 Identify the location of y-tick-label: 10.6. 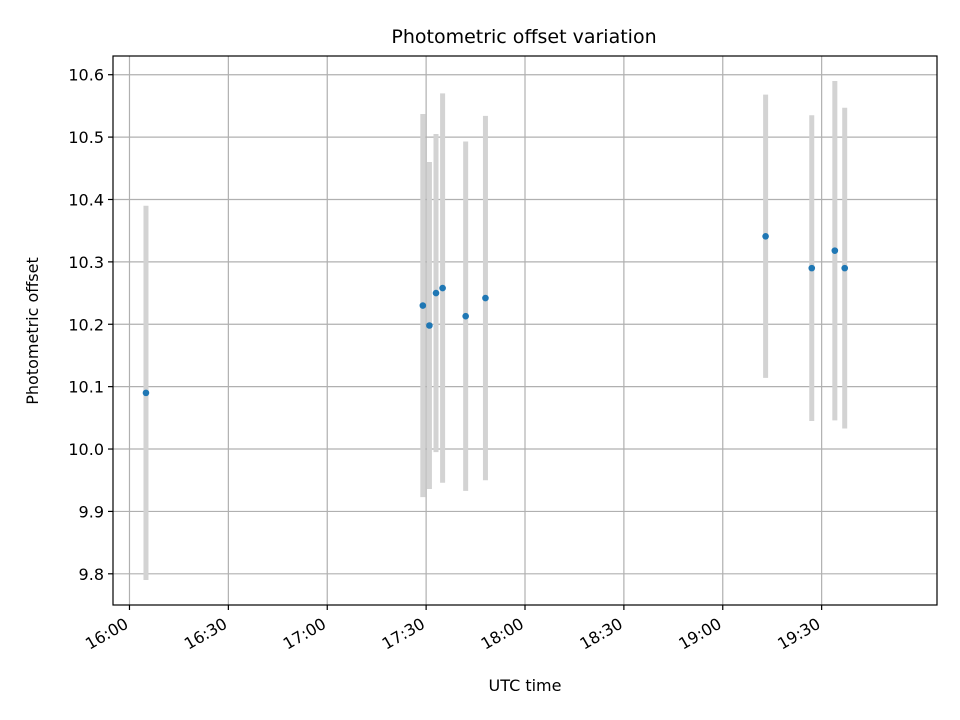
(86, 75).